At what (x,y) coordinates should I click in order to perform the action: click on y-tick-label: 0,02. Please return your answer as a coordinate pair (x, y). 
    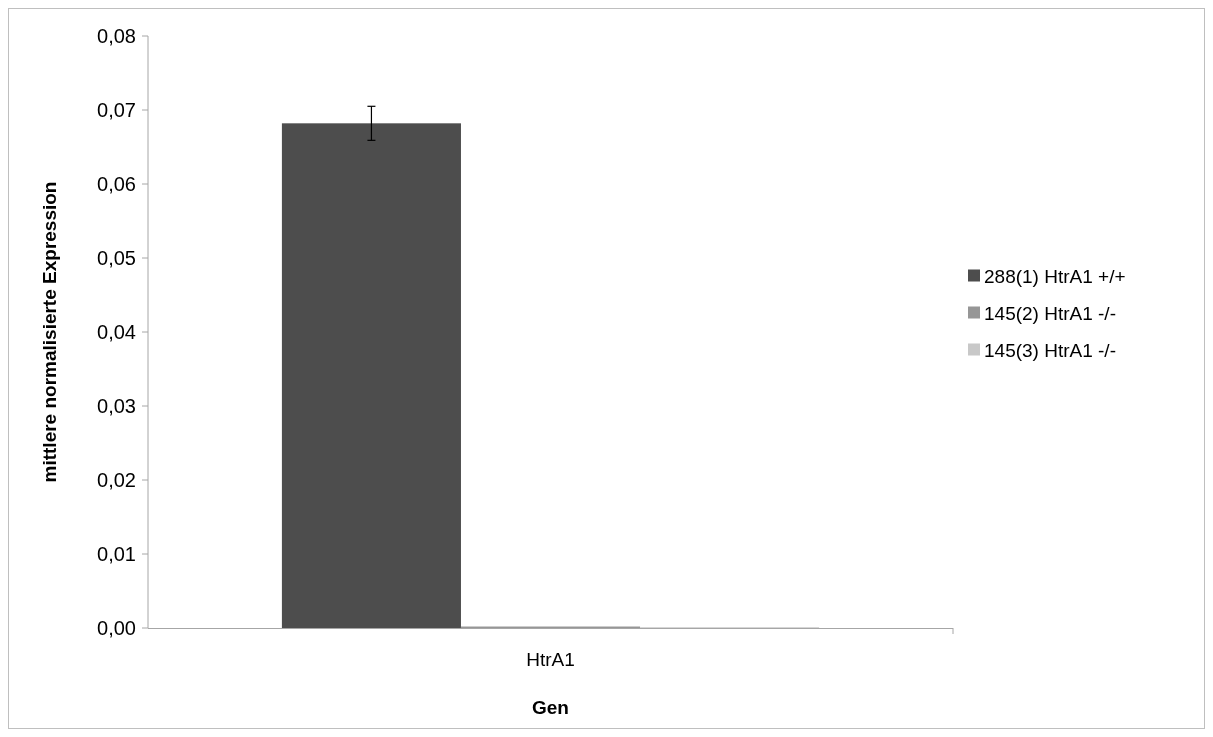
    Looking at the image, I should click on (116, 480).